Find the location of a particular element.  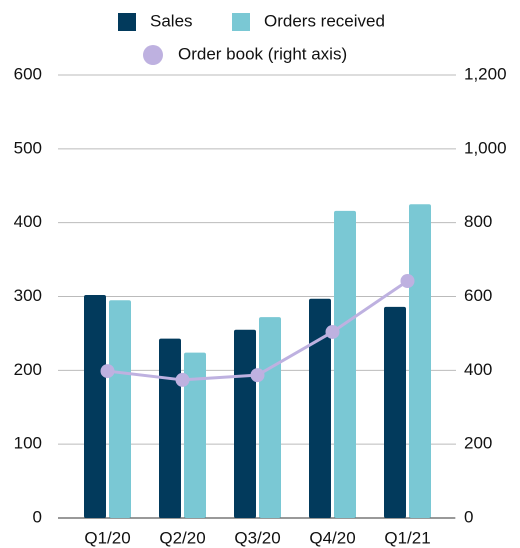

x-tick-label: Q1/21 is located at coordinates (407, 537).